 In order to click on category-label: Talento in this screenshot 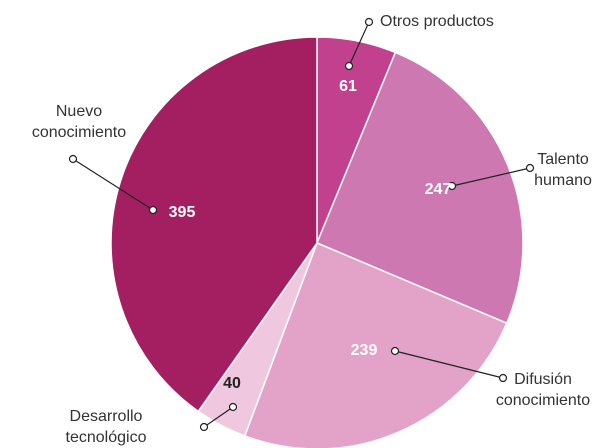, I will do `click(563, 159)`.